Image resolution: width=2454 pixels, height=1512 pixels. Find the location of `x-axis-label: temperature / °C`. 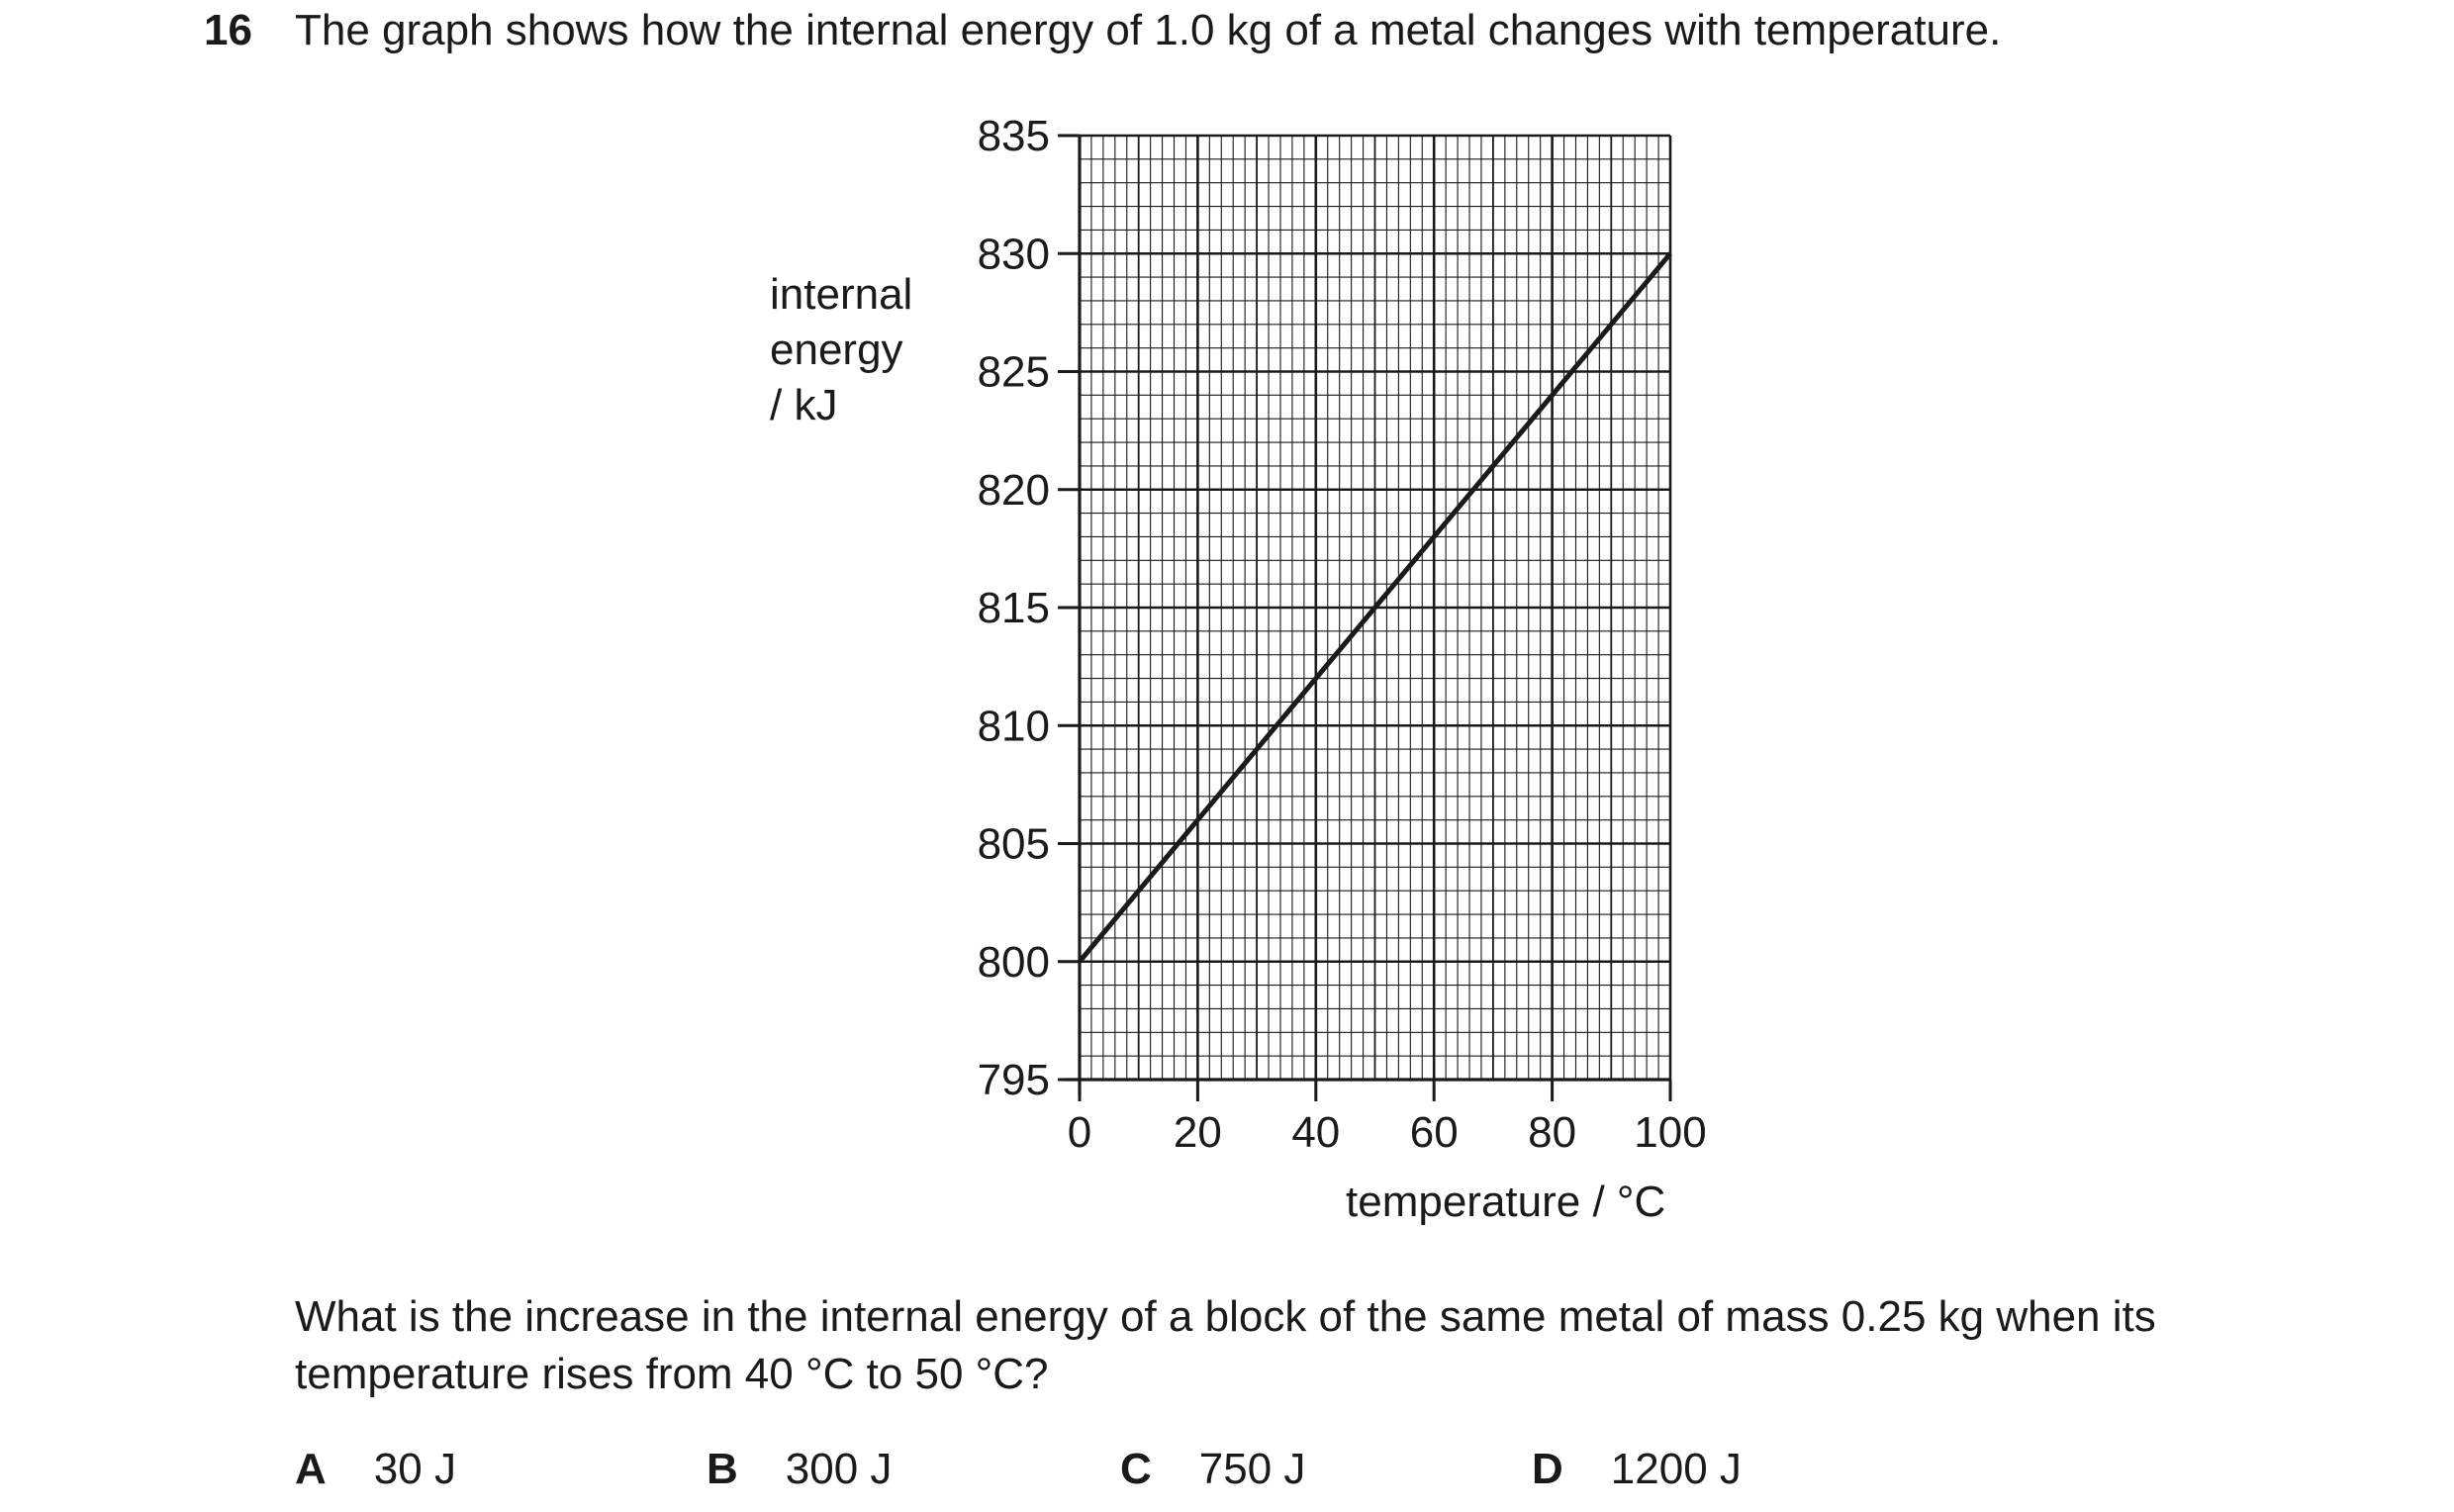

x-axis-label: temperature / °C is located at coordinates (1506, 1202).